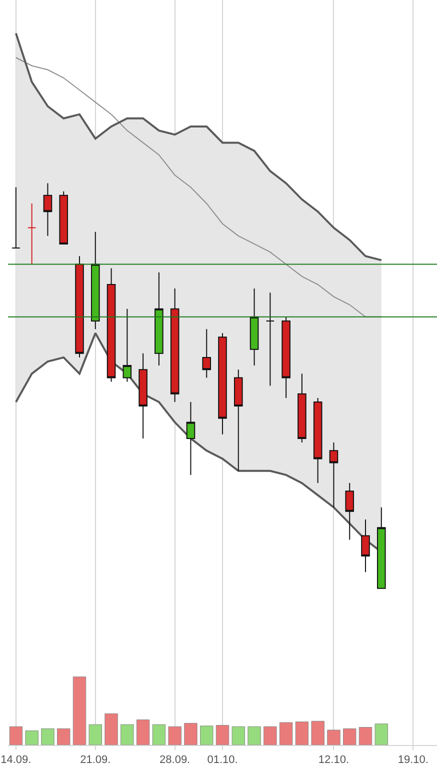 The image size is (437, 775). What do you see at coordinates (222, 760) in the screenshot?
I see `x-tick-label: 01.10.` at bounding box center [222, 760].